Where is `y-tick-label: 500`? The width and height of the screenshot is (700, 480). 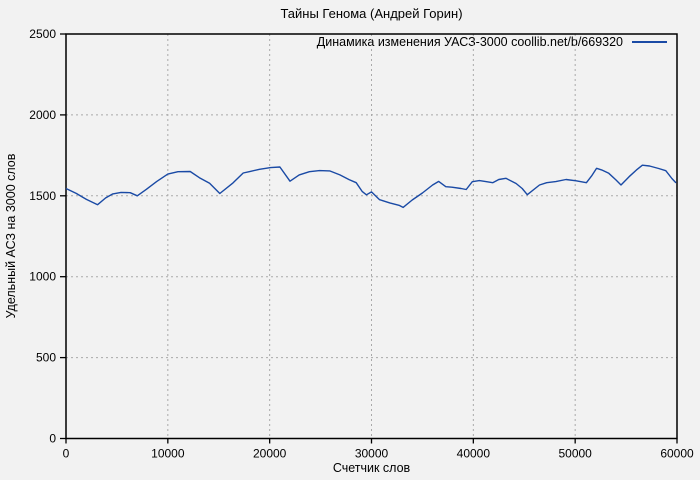
y-tick-label: 500 is located at coordinates (46, 358).